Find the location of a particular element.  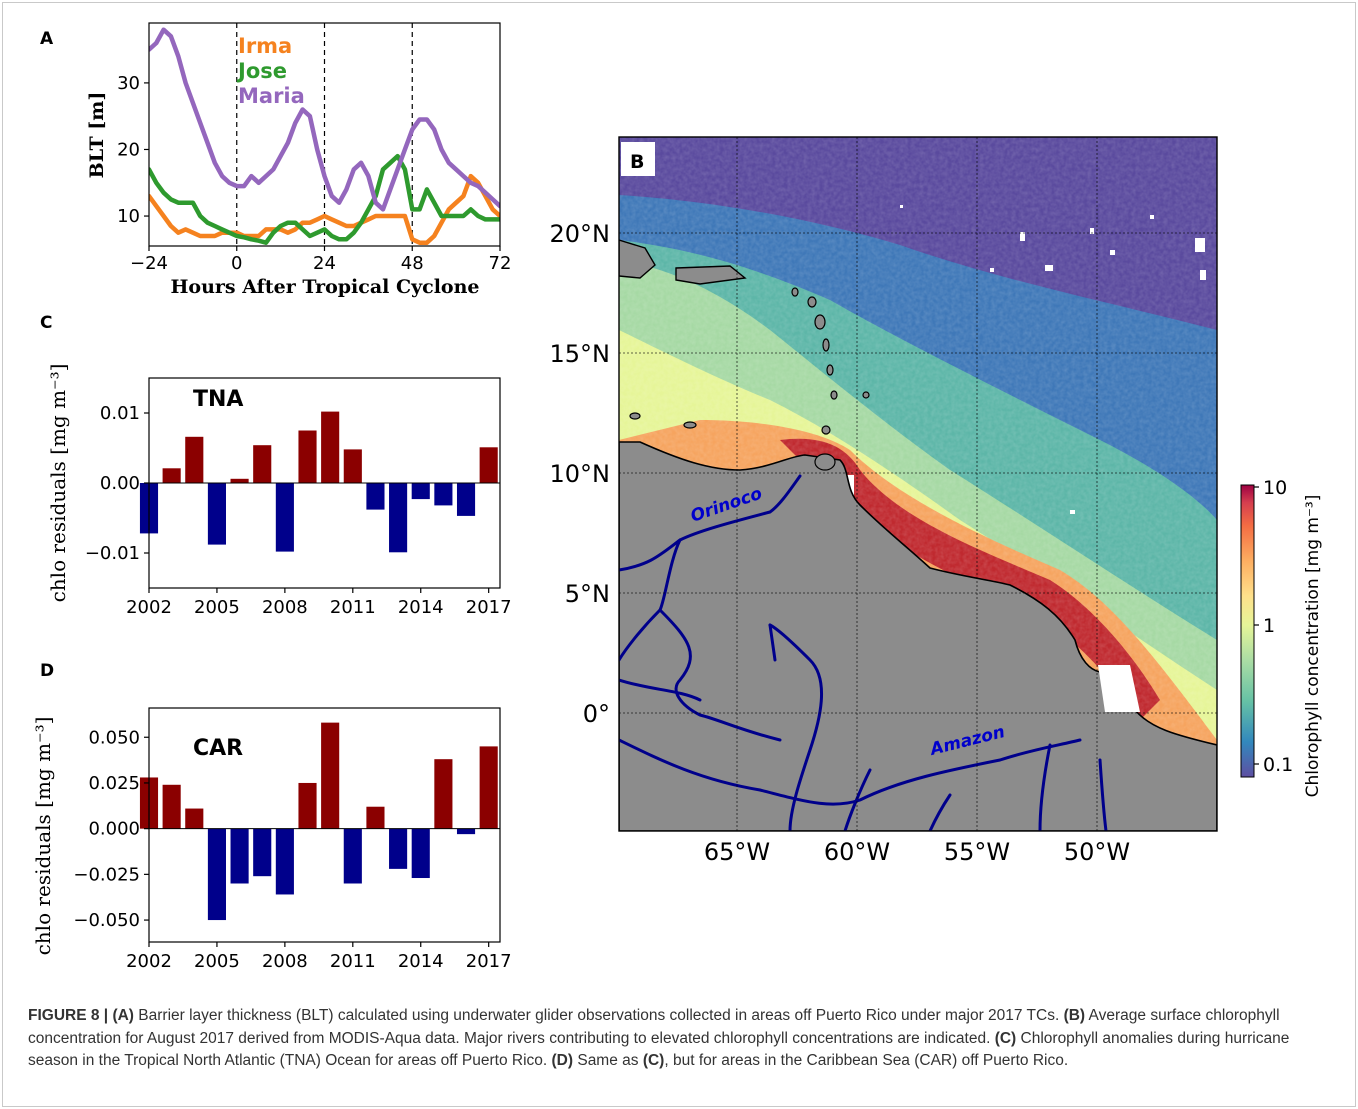

a-y-ticks: 10 20 30 is located at coordinates (133, 150).